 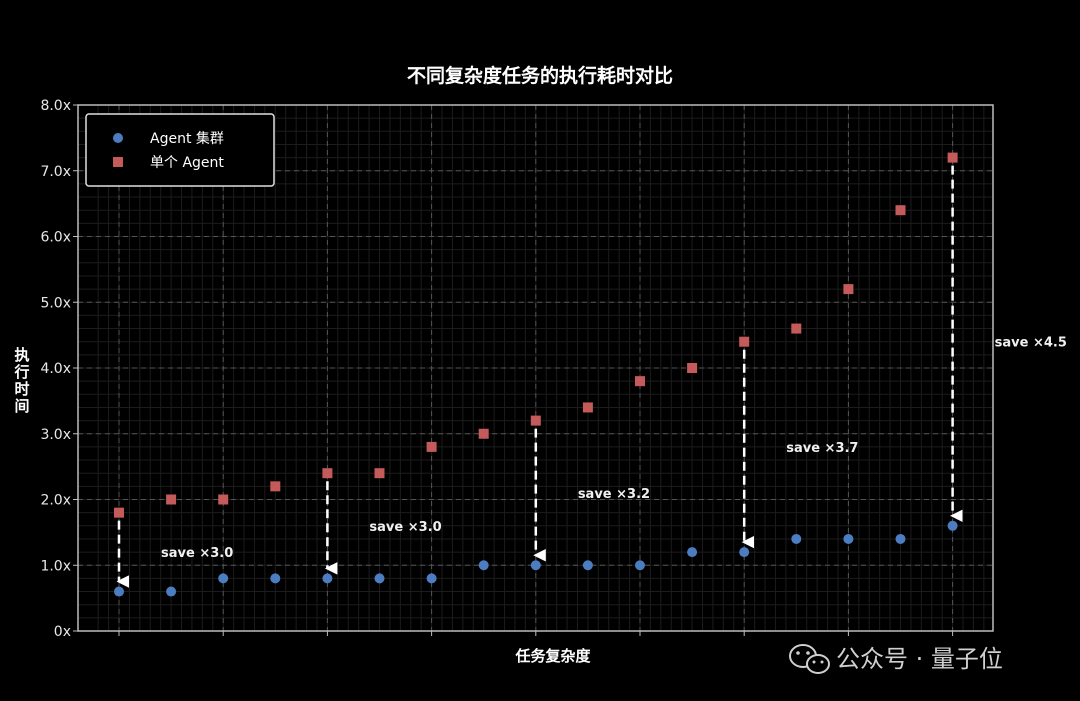 What do you see at coordinates (1031, 343) in the screenshot?
I see `savings-annotation: save ×4.5` at bounding box center [1031, 343].